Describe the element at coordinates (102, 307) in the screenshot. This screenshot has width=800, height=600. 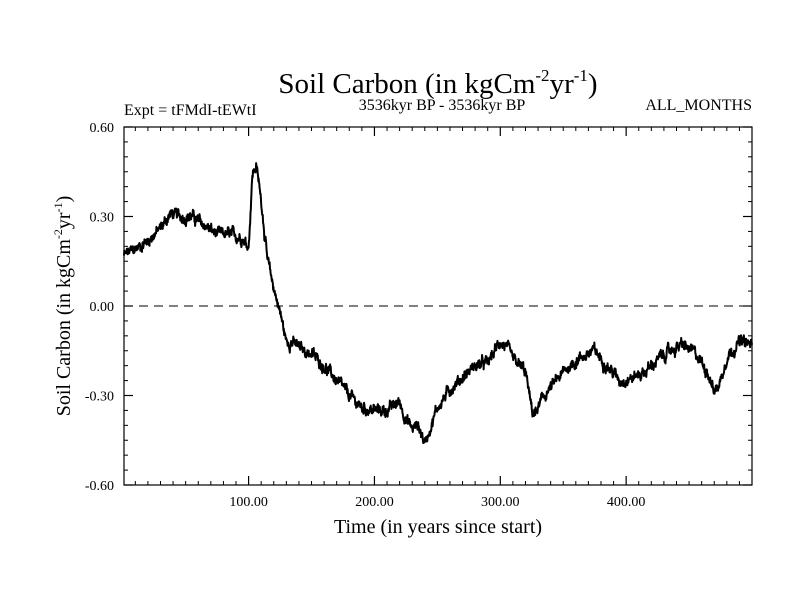
I see `y-tick-label: 0.00` at that location.